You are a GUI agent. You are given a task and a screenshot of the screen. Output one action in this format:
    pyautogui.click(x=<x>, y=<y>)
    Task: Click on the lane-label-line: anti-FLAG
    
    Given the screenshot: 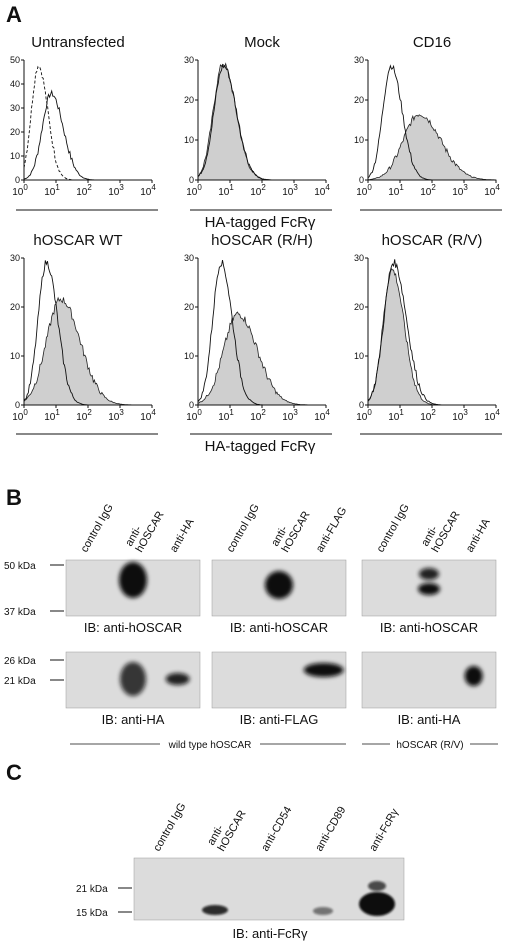 What is the action you would take?
    pyautogui.click(x=331, y=529)
    